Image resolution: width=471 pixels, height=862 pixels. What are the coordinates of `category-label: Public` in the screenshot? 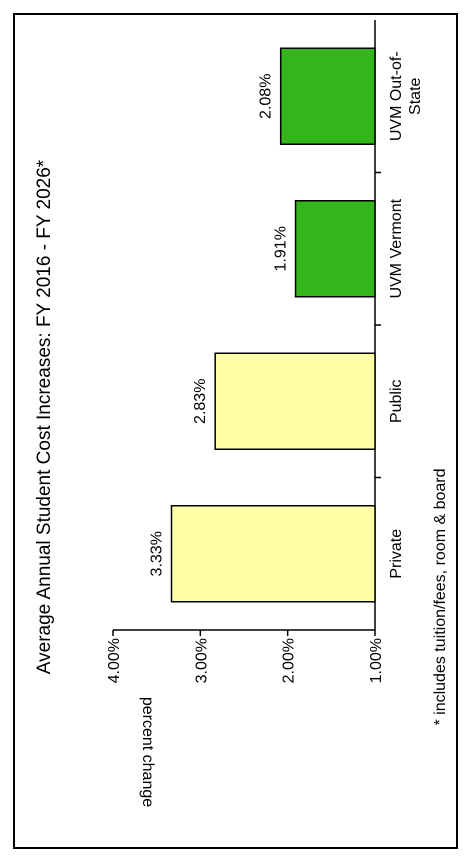 It's located at (396, 401).